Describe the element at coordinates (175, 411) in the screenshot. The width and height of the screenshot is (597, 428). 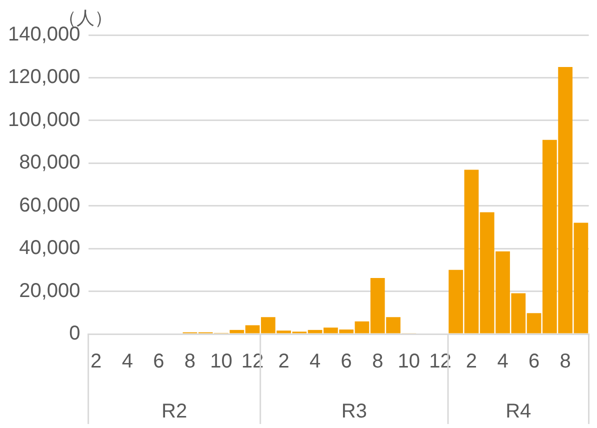
I see `text: R2` at that location.